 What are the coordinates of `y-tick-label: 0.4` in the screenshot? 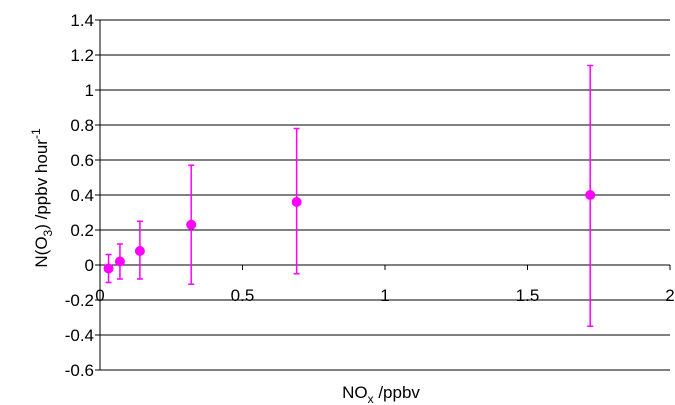 It's located at (82, 195).